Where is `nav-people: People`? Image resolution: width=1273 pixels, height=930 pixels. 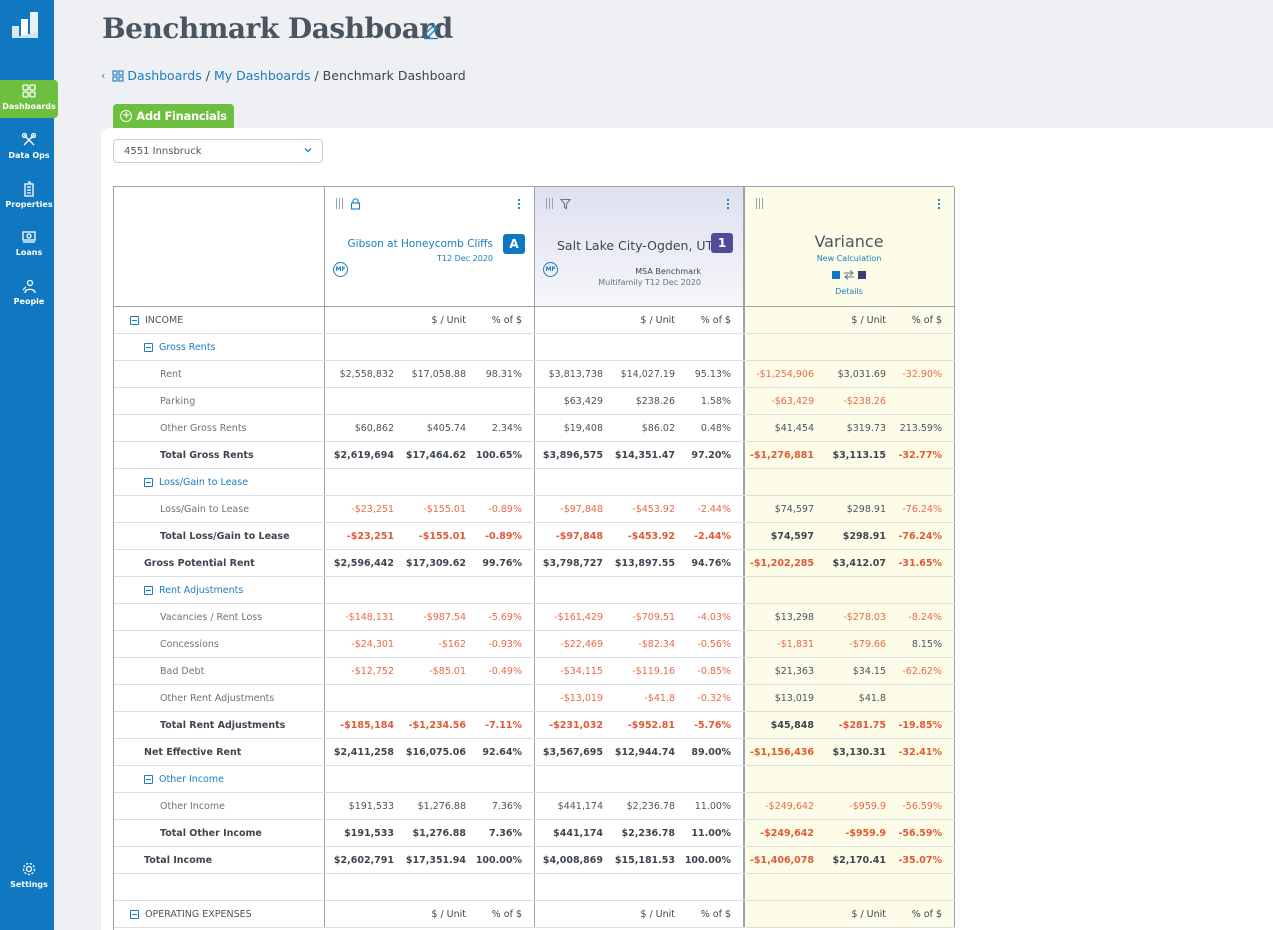 nav-people: People is located at coordinates (29, 294).